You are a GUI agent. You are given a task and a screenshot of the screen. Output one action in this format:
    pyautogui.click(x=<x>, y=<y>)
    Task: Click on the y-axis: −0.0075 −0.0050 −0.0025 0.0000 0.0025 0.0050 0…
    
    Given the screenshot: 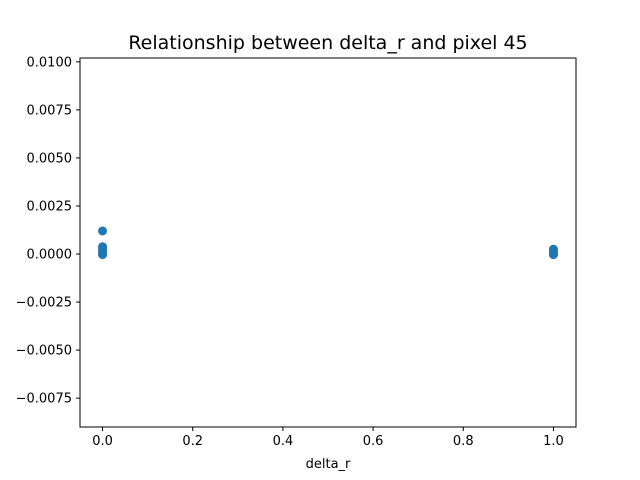 What is the action you would take?
    pyautogui.click(x=48, y=231)
    